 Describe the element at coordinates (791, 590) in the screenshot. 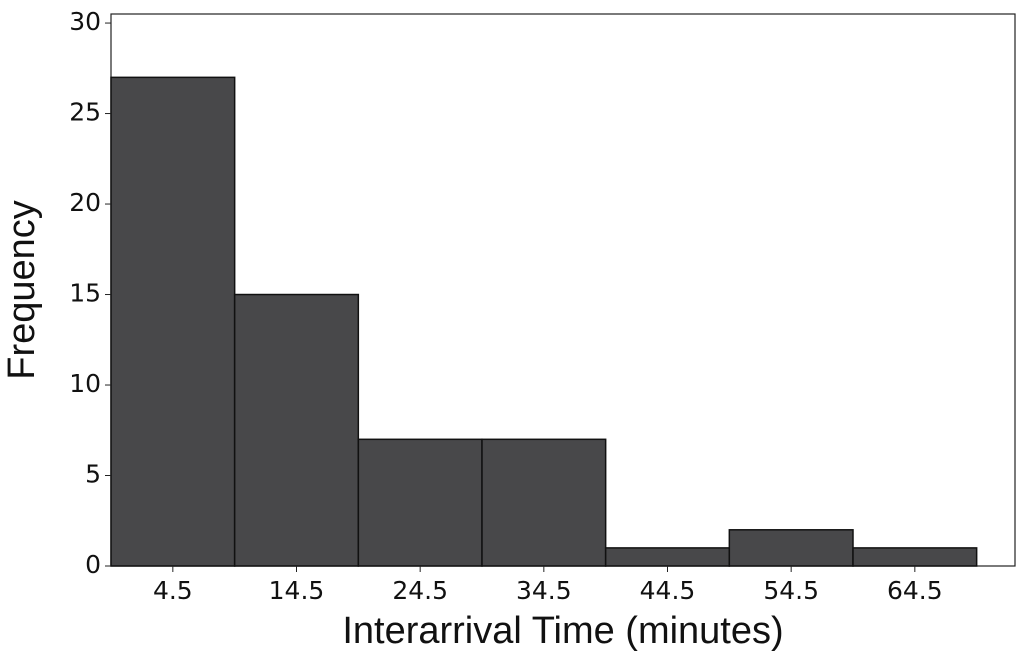

I see `x-tick-label: 54.5` at that location.